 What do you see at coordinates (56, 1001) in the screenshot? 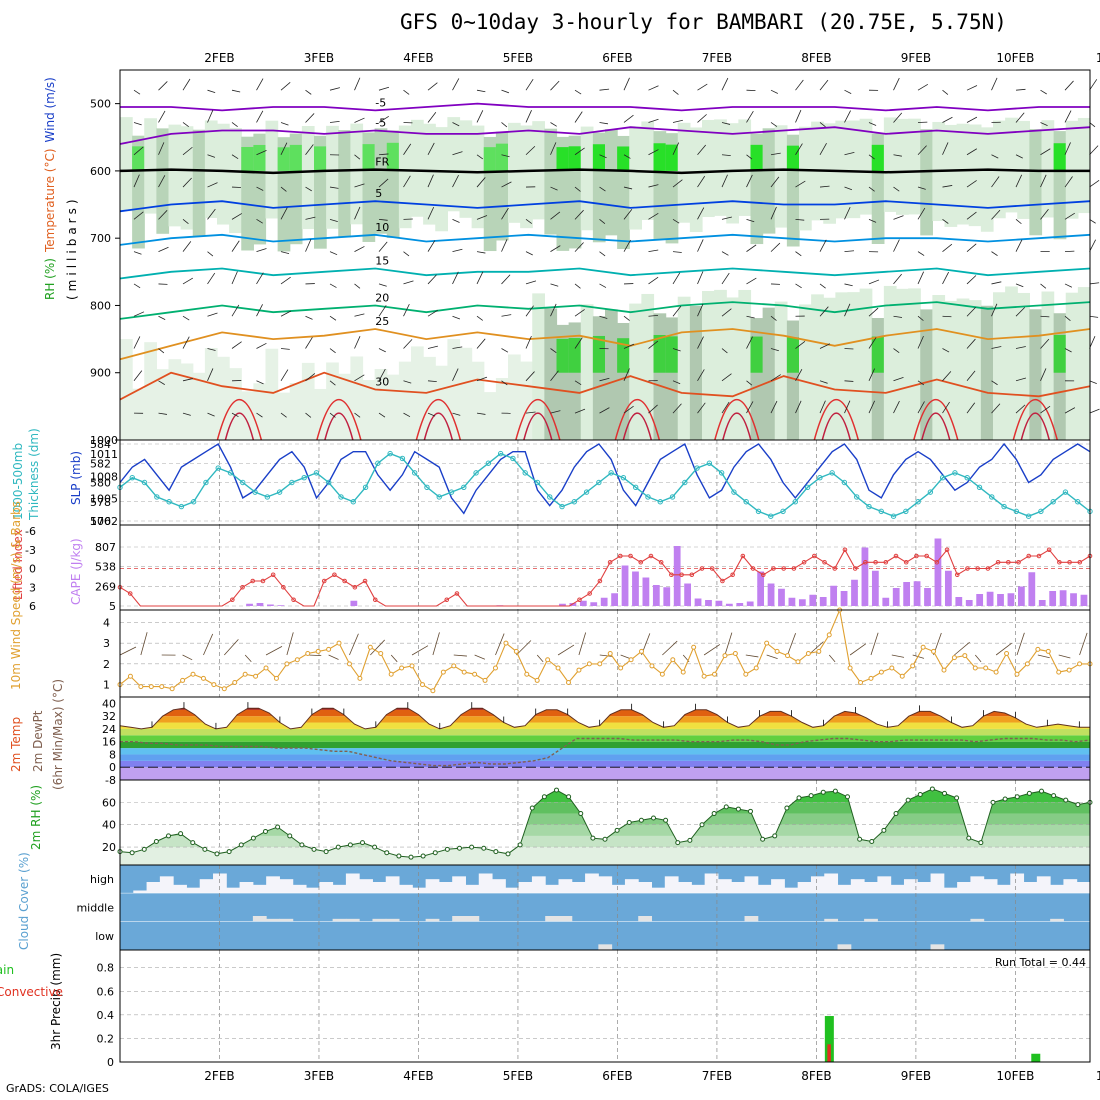
I see `precip-ylabel: 3hr Precip (mm)` at bounding box center [56, 1001].